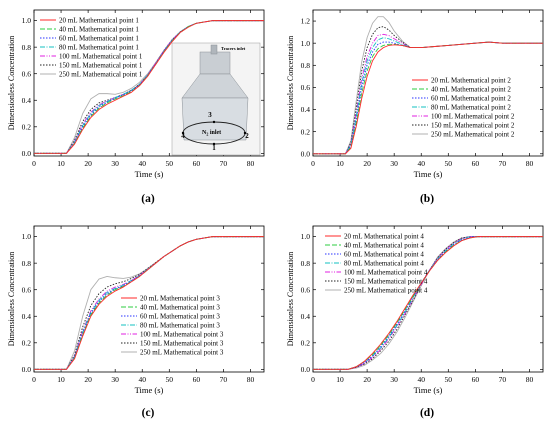 The height and width of the screenshot is (428, 550). I want to click on legend-entry: 20 mL Mathematical point 4, so click(384, 237).